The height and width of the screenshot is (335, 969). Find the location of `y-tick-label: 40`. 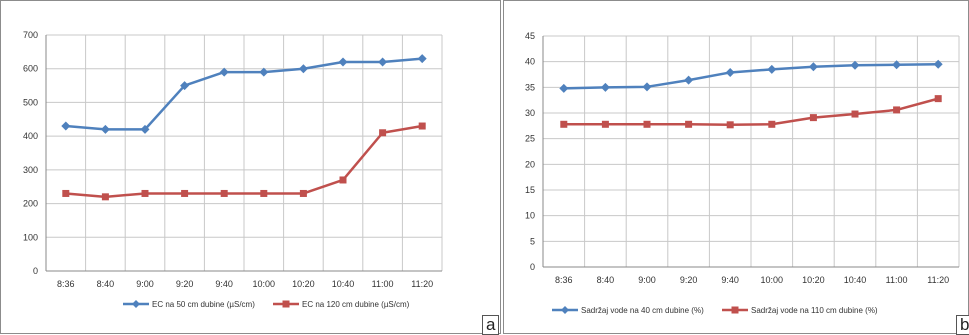

y-tick-label: 40 is located at coordinates (530, 62).